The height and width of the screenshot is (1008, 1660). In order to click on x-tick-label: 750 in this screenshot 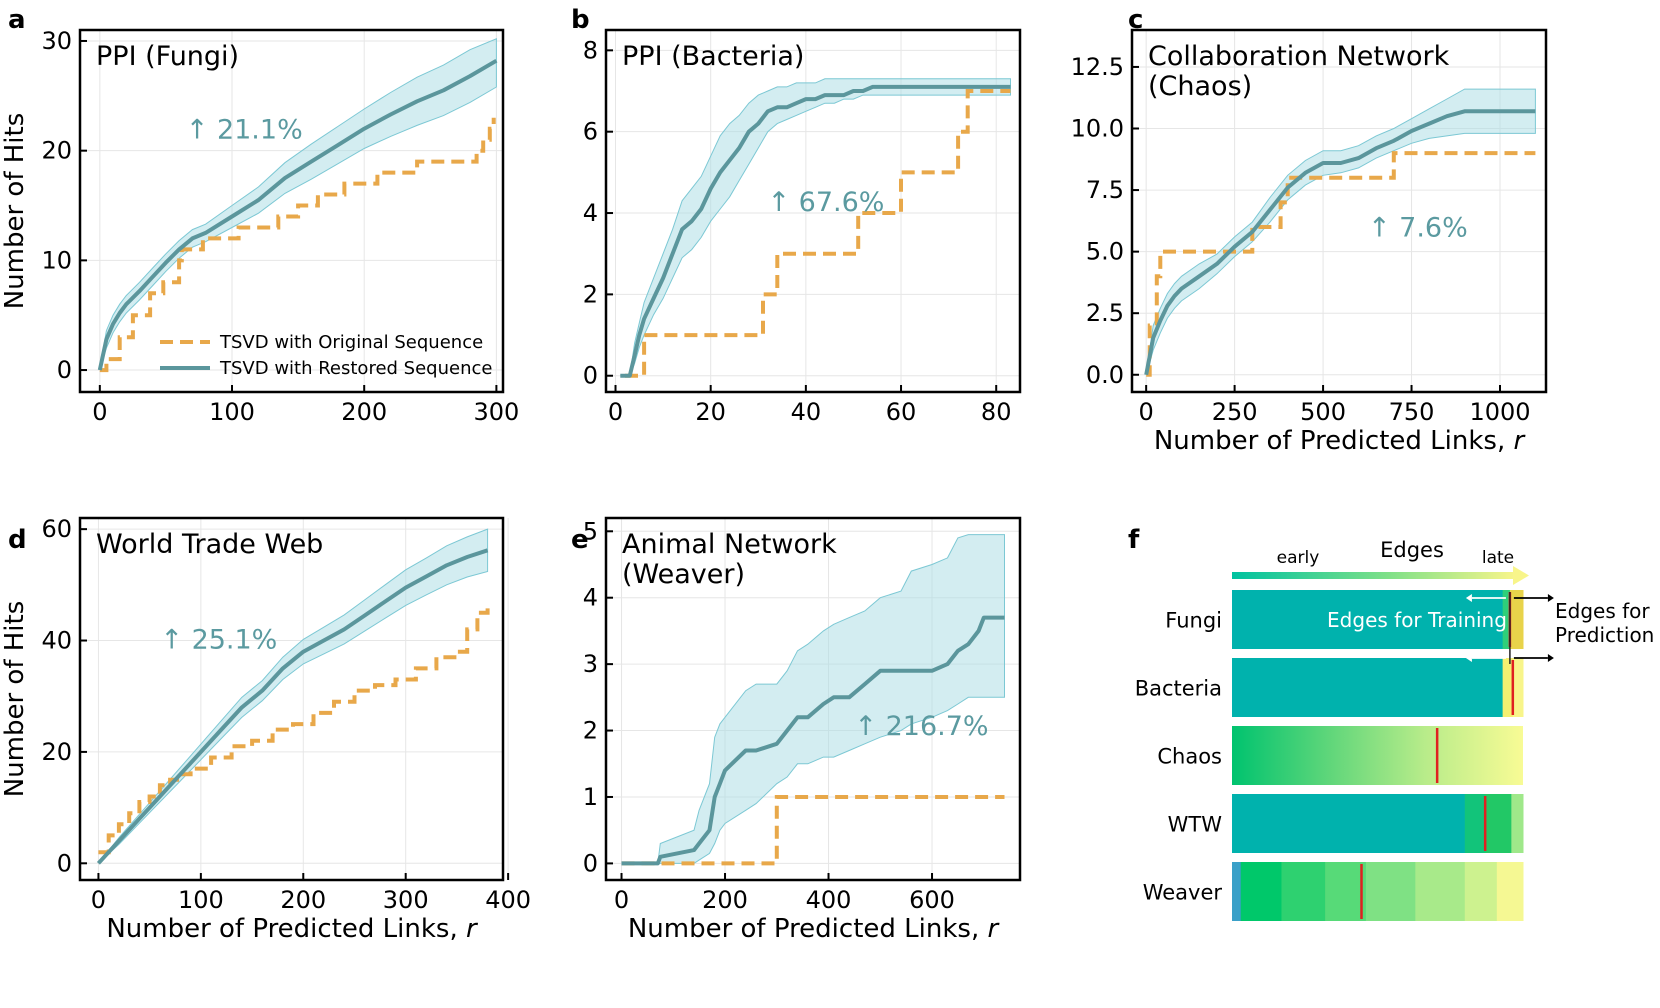, I will do `click(1412, 412)`.